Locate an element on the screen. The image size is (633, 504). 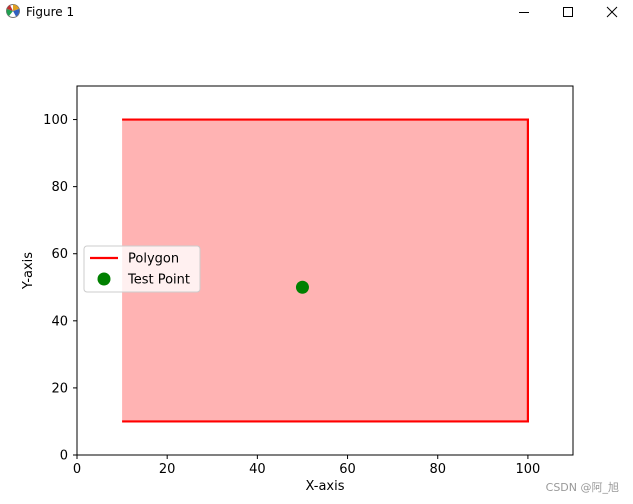
legend-label: Test Point is located at coordinates (158, 280).